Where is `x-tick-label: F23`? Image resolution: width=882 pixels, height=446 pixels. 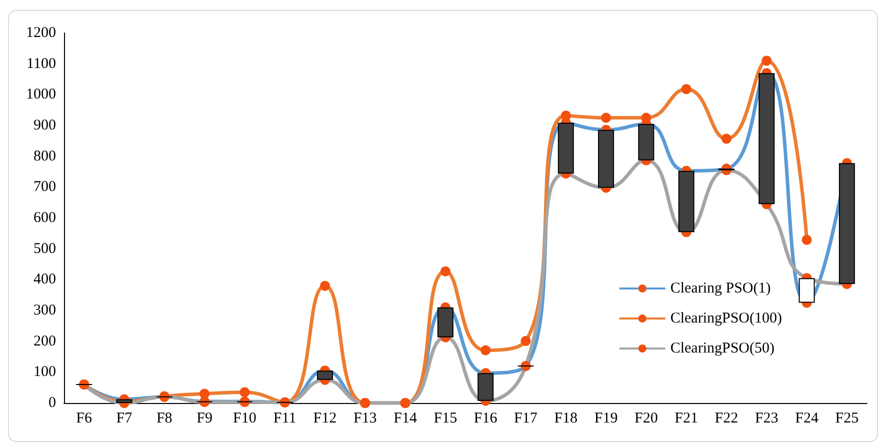 x-tick-label: F23 is located at coordinates (766, 418).